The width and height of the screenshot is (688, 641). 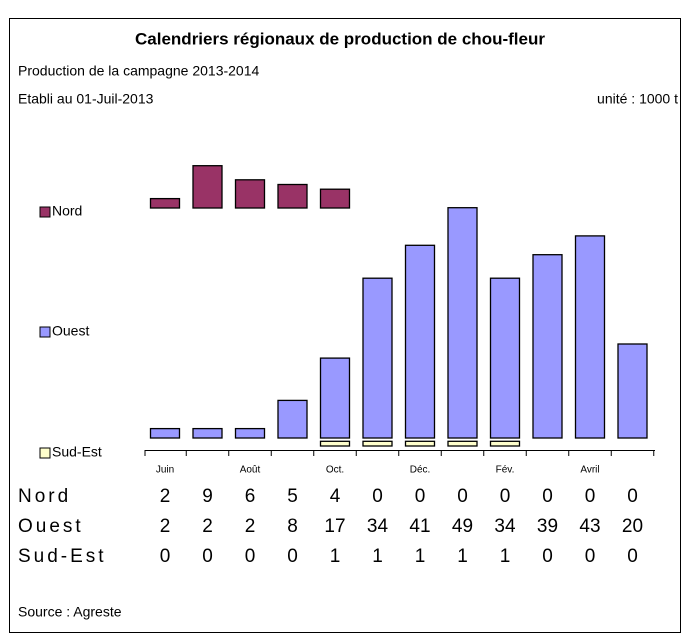 What do you see at coordinates (67, 211) in the screenshot?
I see `legend-label: Nord` at bounding box center [67, 211].